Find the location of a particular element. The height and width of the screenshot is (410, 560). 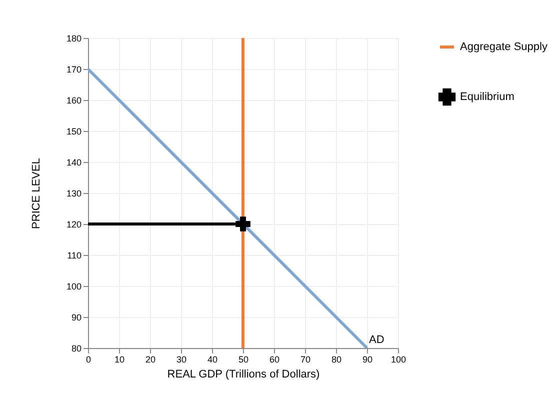

annotation: AD is located at coordinates (376, 340).